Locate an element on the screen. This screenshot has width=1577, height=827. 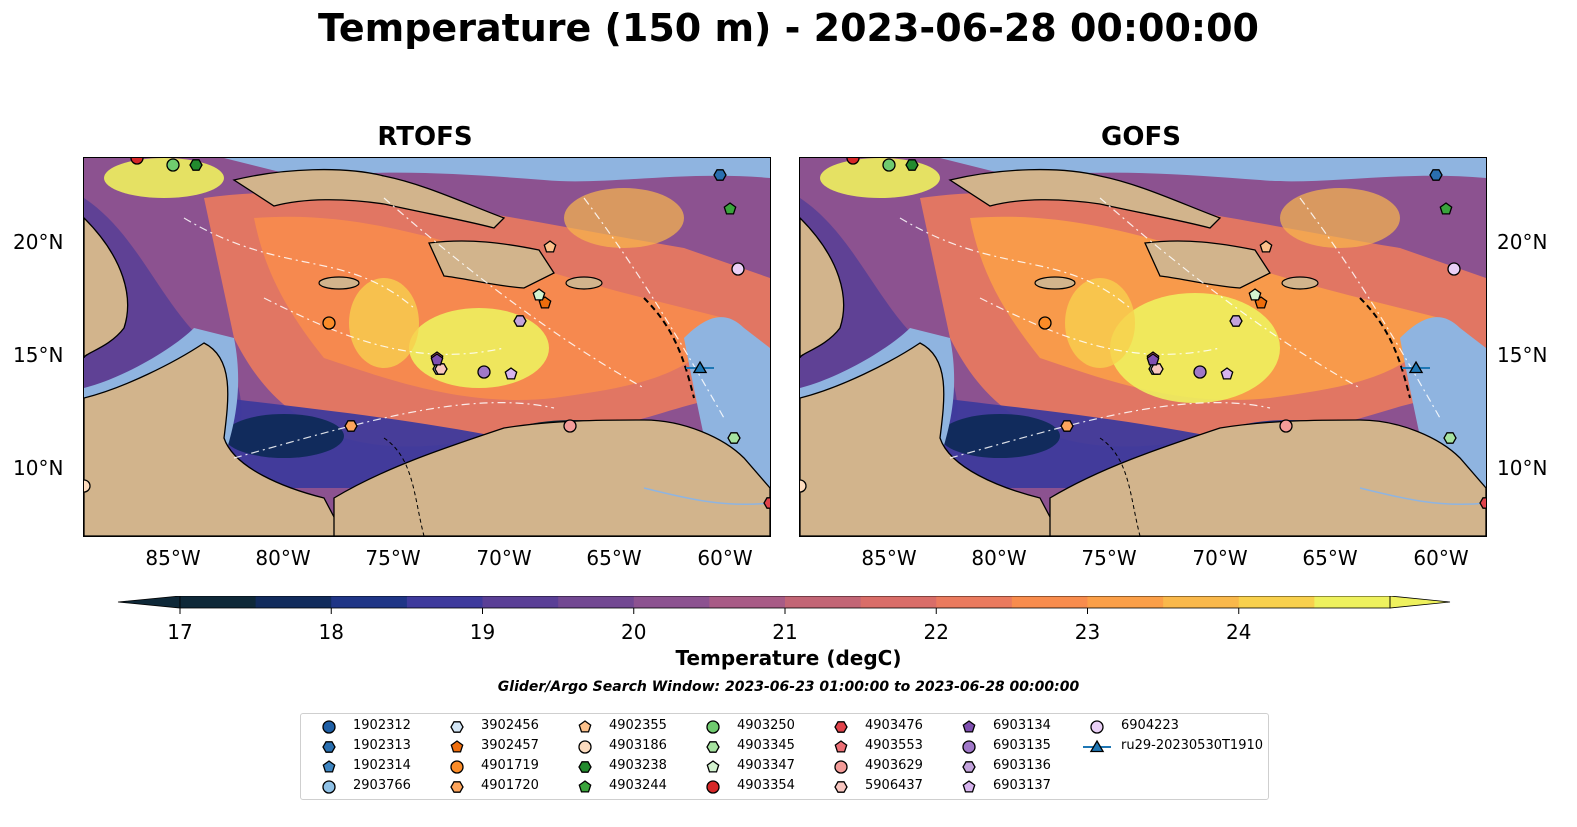
triangle-line-marker-icon is located at coordinates (1097, 746).